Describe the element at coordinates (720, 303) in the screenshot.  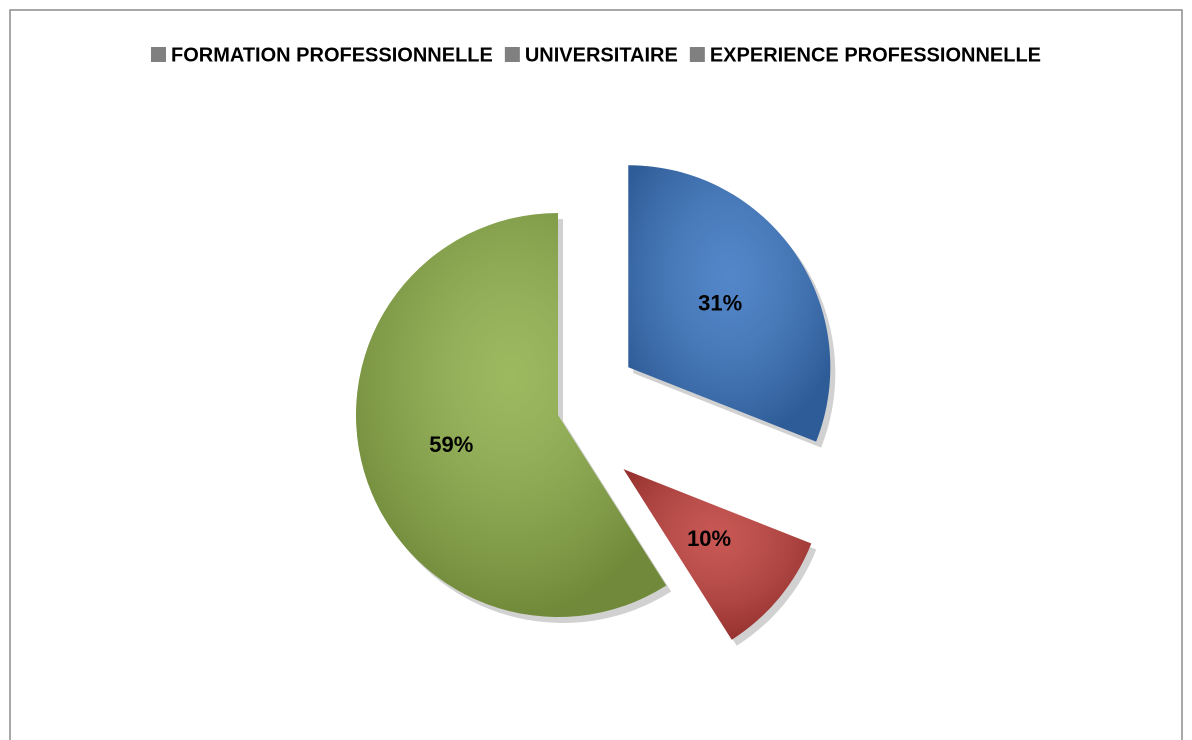
I see `data-label: 31%` at that location.